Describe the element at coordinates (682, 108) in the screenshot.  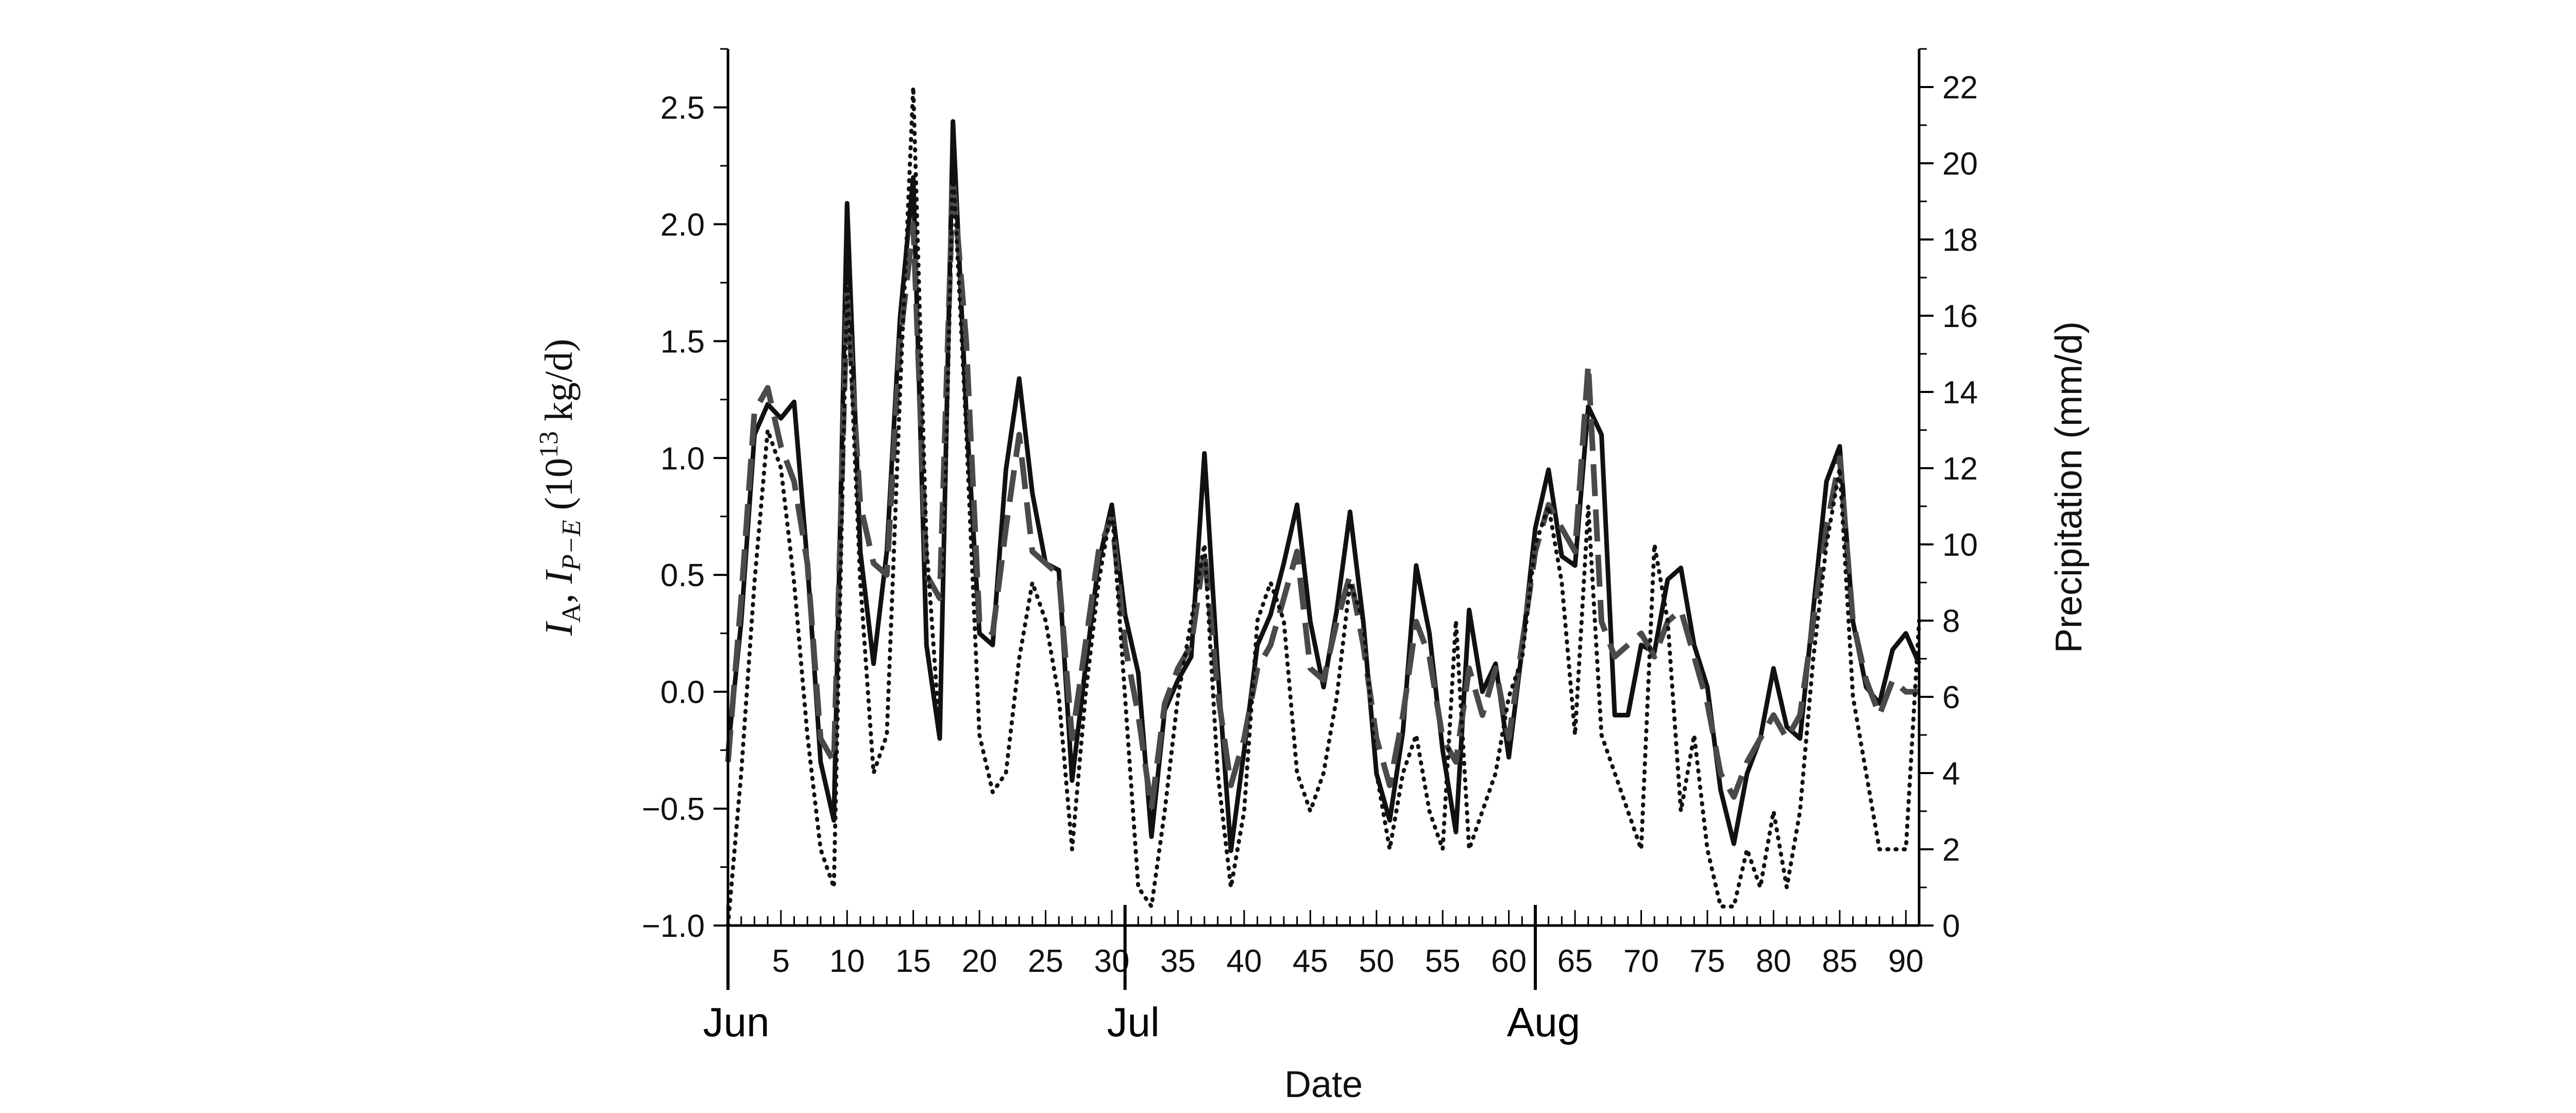
I see `left-tick-label: 2.5` at that location.